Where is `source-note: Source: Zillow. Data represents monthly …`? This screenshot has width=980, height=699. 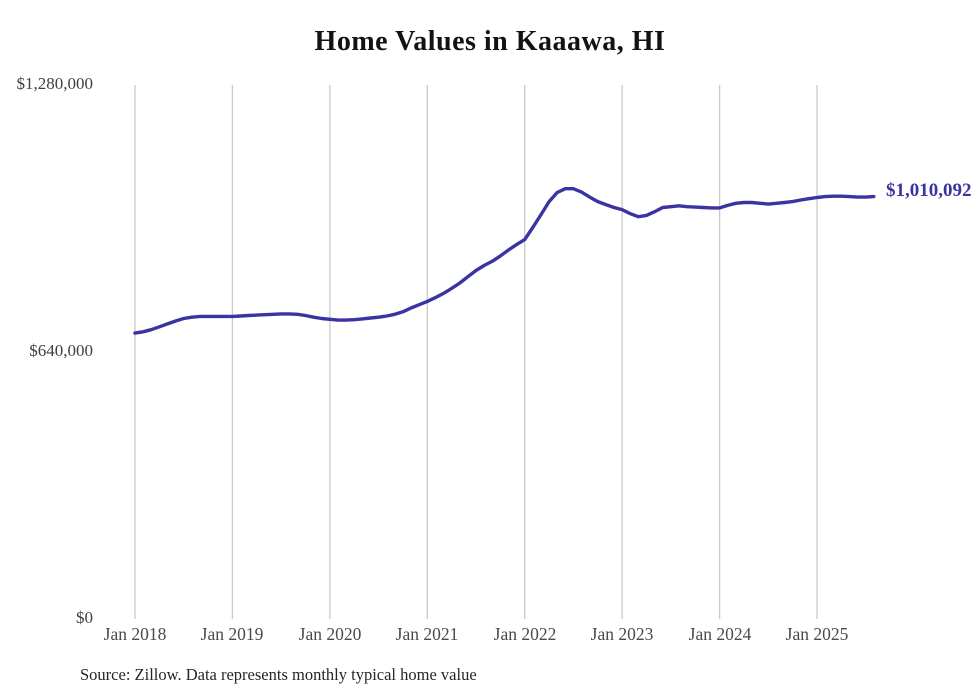 source-note: Source: Zillow. Data represents monthly … is located at coordinates (278, 674).